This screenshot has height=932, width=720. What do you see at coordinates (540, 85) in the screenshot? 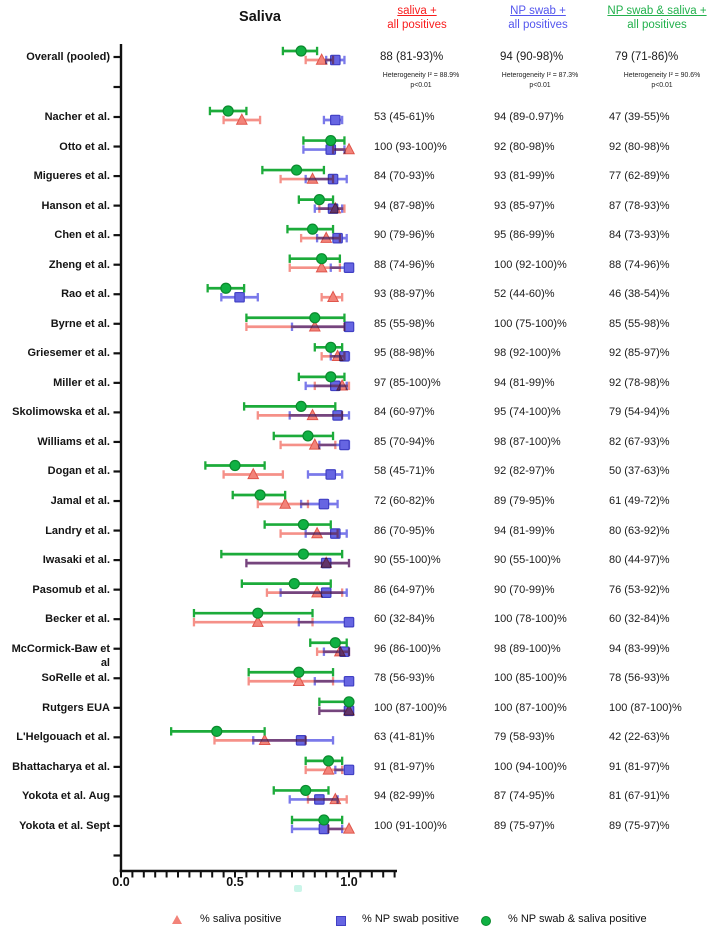
I see `heterogeneity-line2-col2: p<0.01` at bounding box center [540, 85].